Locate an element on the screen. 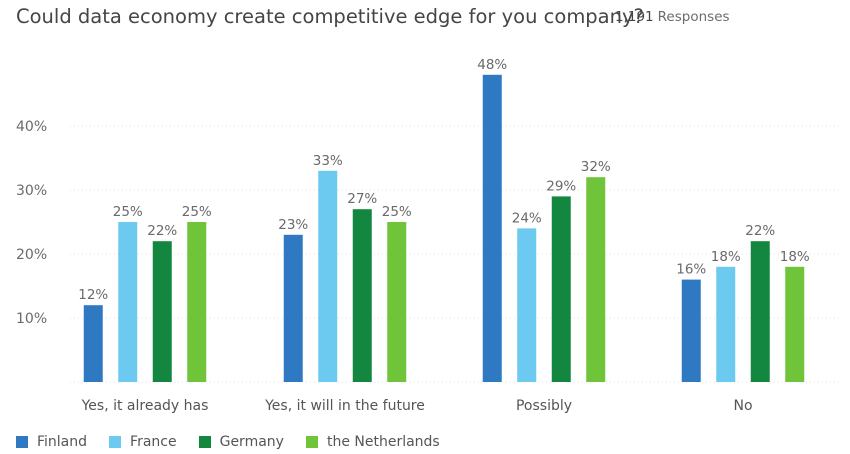  bar-value-label: 32% is located at coordinates (596, 167).